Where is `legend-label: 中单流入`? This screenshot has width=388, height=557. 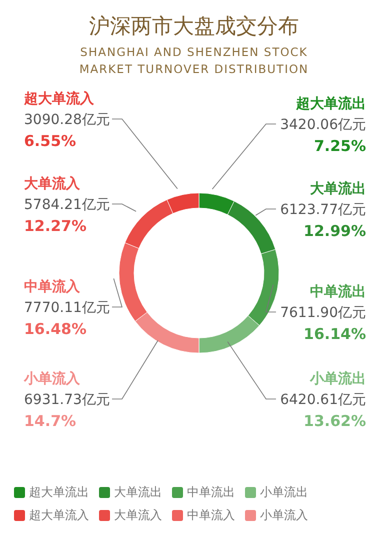
legend-label: 中单流入 is located at coordinates (211, 515).